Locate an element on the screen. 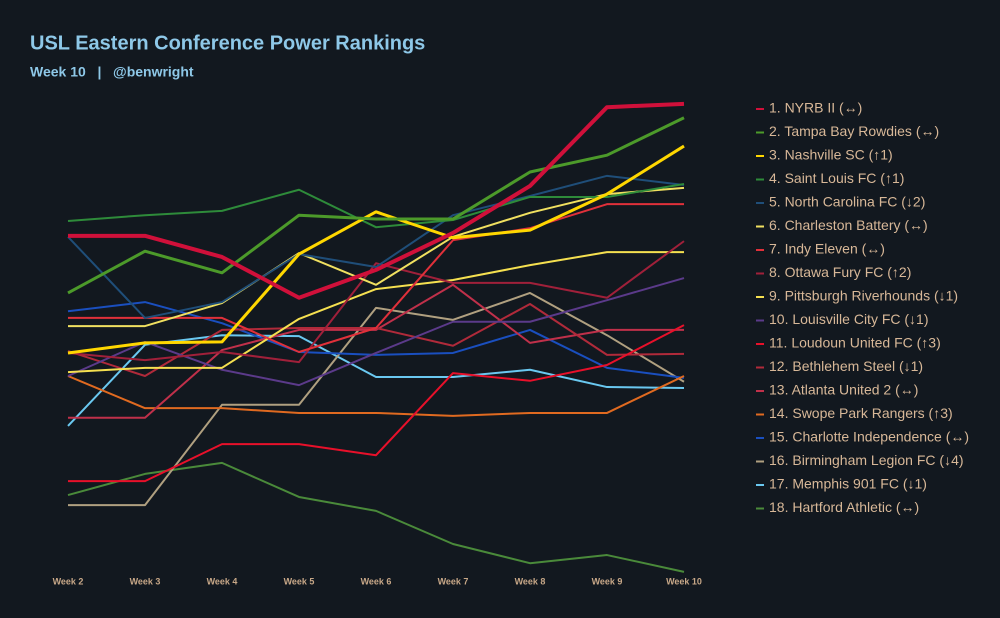 This screenshot has height=618, width=1000. legend-label: 8. Ottawa Fury FC (↑2) is located at coordinates (840, 272).